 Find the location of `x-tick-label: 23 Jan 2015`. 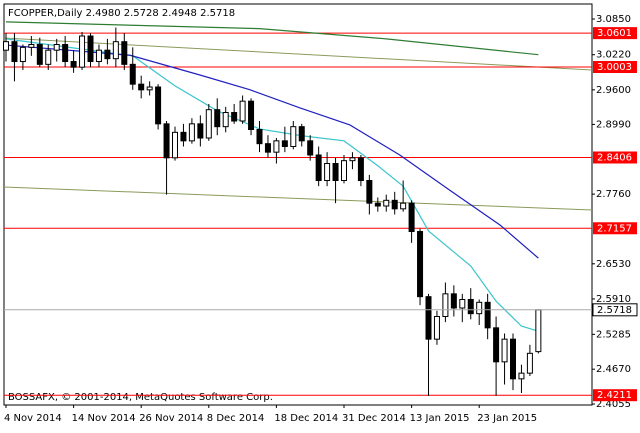

x-tick-label: 23 Jan 2015 is located at coordinates (507, 418).